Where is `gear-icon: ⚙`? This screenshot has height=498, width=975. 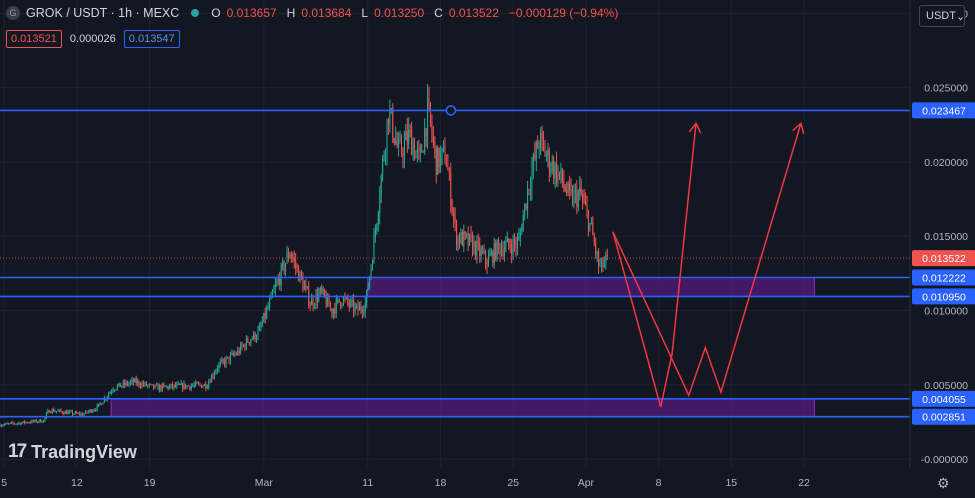 gear-icon: ⚙ is located at coordinates (943, 483).